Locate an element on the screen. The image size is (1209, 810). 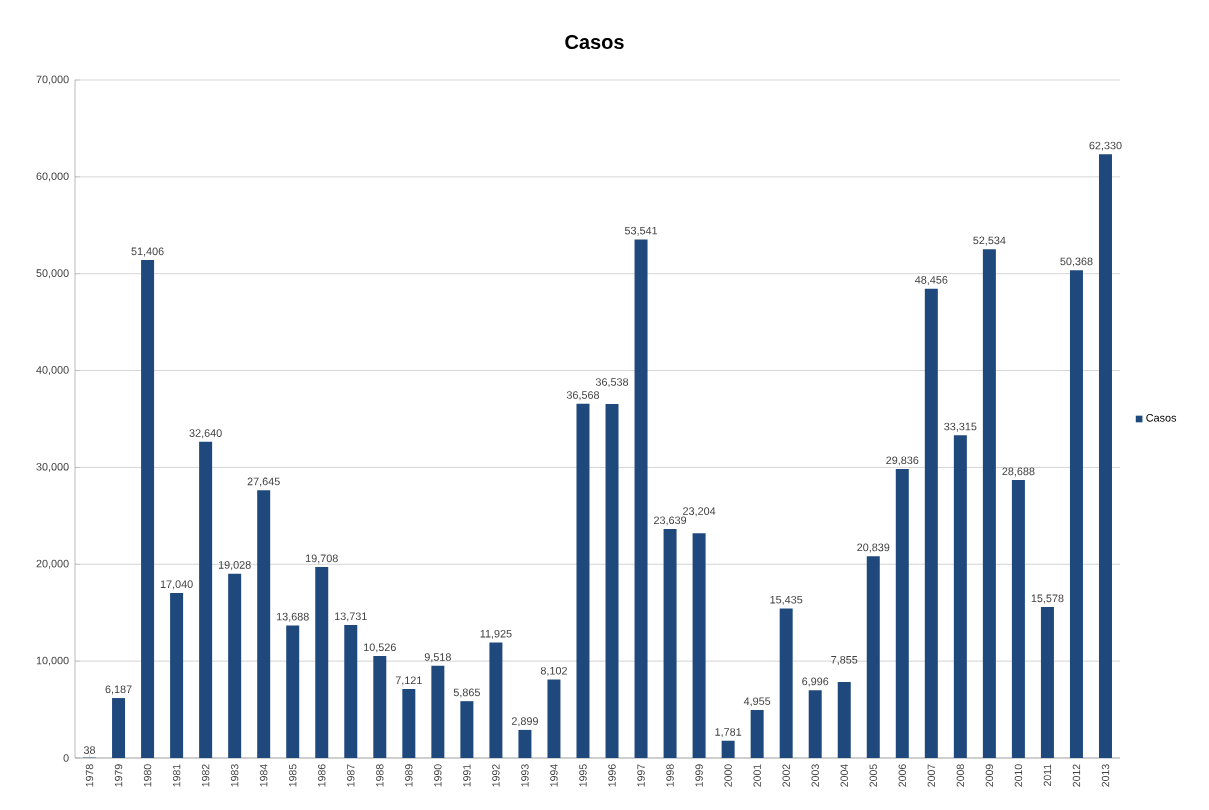
text: 27,645 is located at coordinates (263, 482).